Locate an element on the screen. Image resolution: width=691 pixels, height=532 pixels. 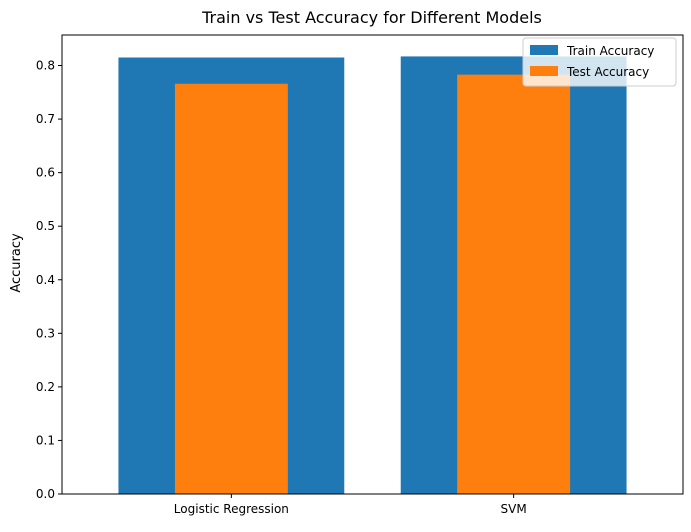
x-tick-label: SVM is located at coordinates (514, 509).